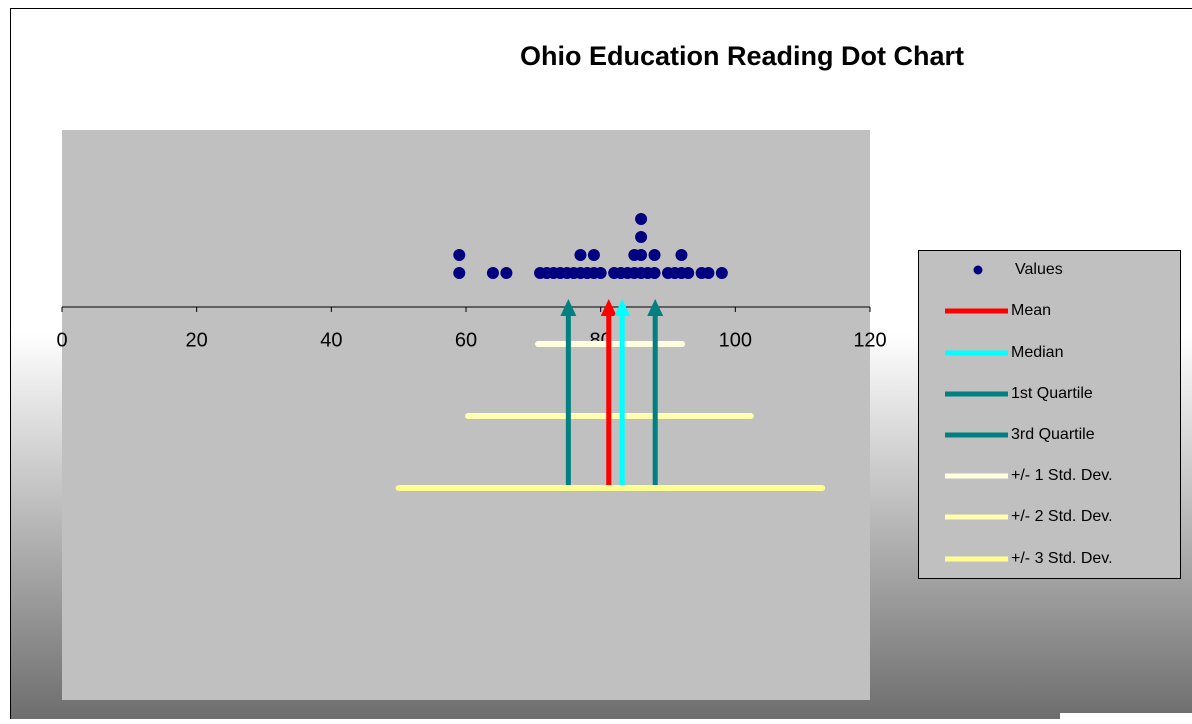 This screenshot has height=724, width=1192. Describe the element at coordinates (978, 270) in the screenshot. I see `legend-symbol` at that location.